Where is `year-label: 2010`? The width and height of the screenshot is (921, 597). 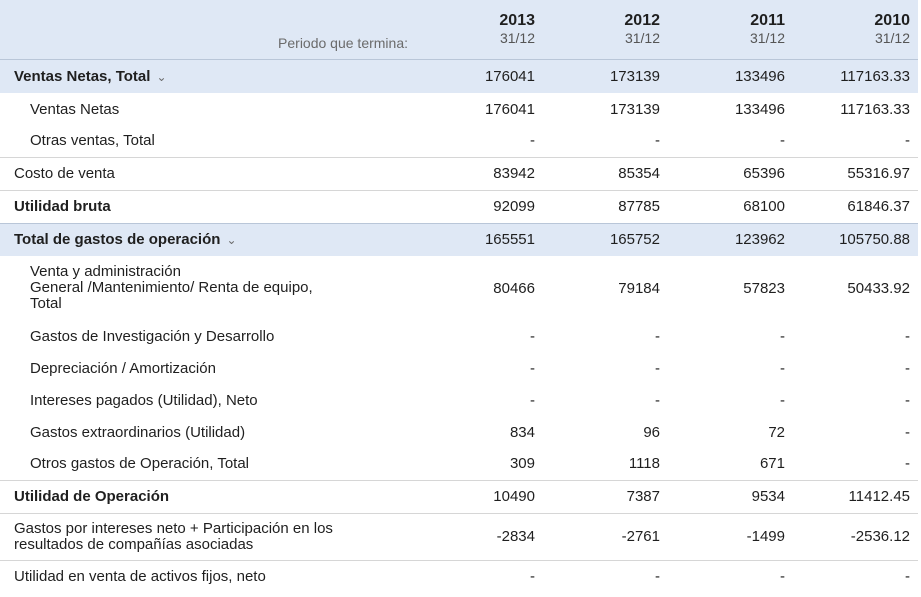 year-label: 2010 is located at coordinates (892, 21).